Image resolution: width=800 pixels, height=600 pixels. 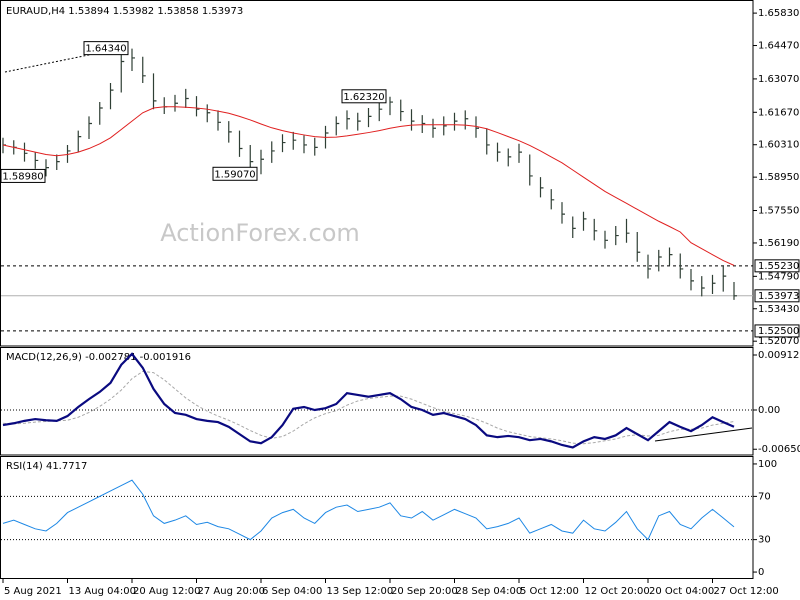 I want to click on x-tick-label: 5 Oct 12:00, so click(x=549, y=591).